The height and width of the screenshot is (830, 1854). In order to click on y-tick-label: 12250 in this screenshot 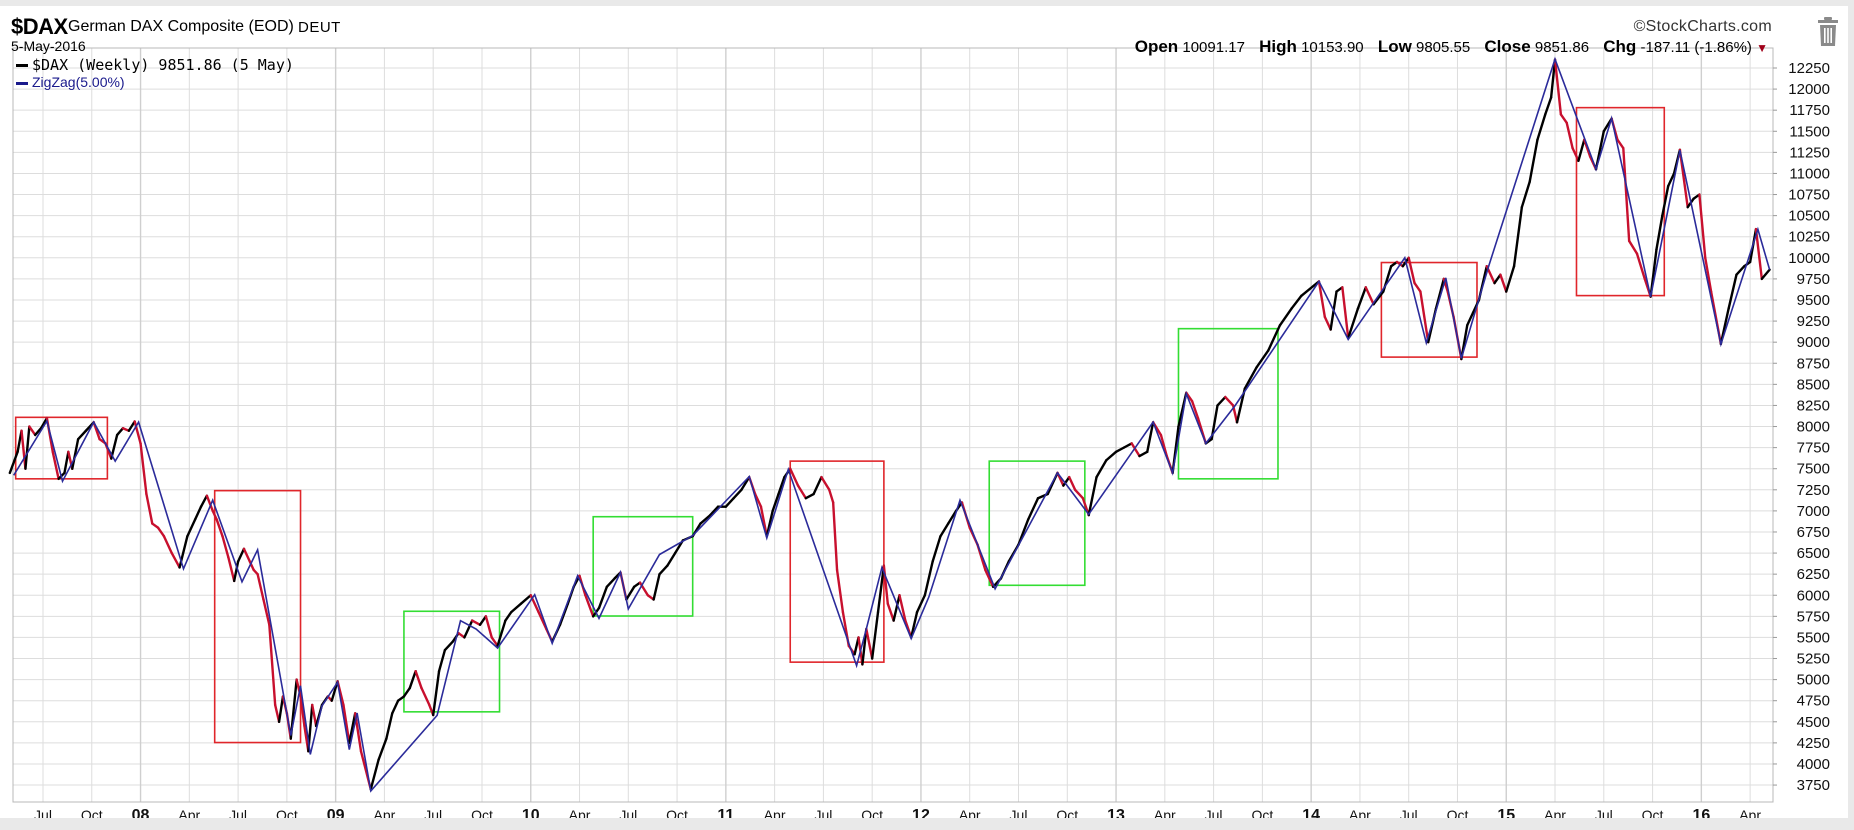, I will do `click(1809, 68)`.